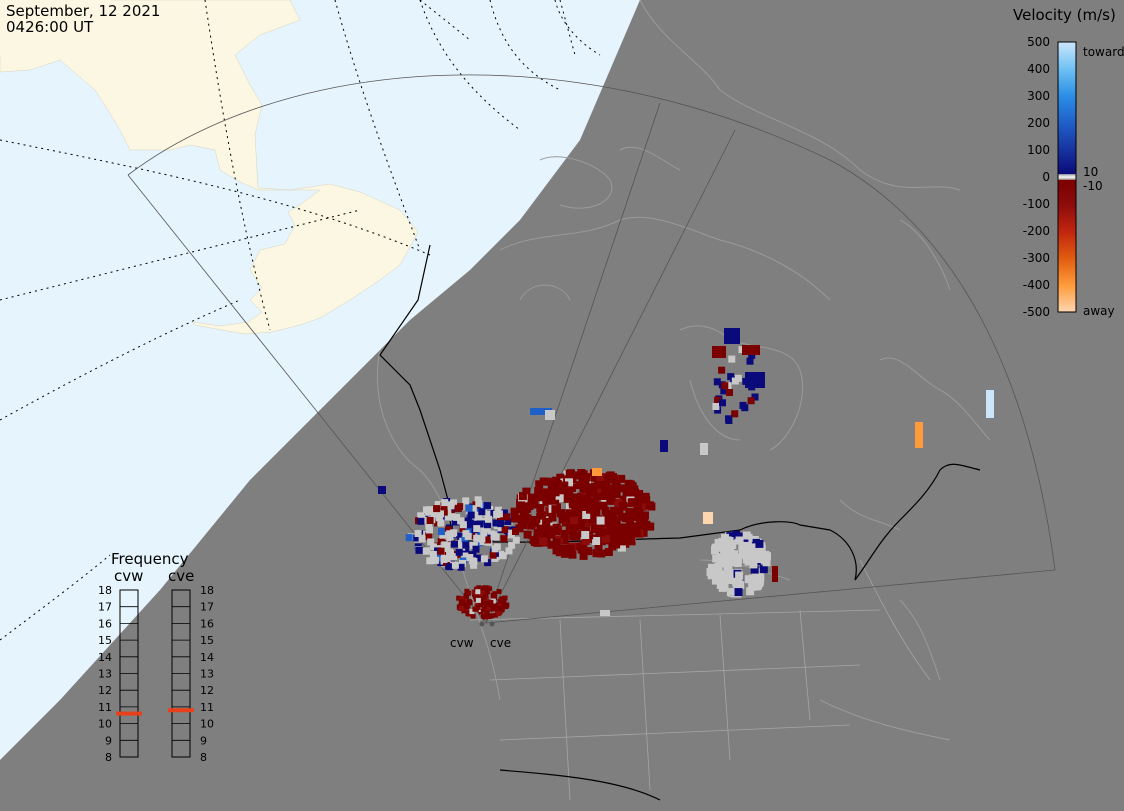  Describe the element at coordinates (83, 11) in the screenshot. I see `date-label: September, 12 2021` at that location.